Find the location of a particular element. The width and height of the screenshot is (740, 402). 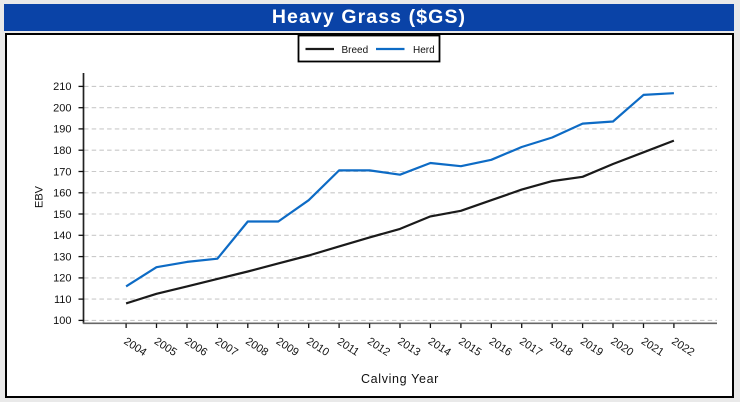

svg-text: 210 is located at coordinates (62, 87).